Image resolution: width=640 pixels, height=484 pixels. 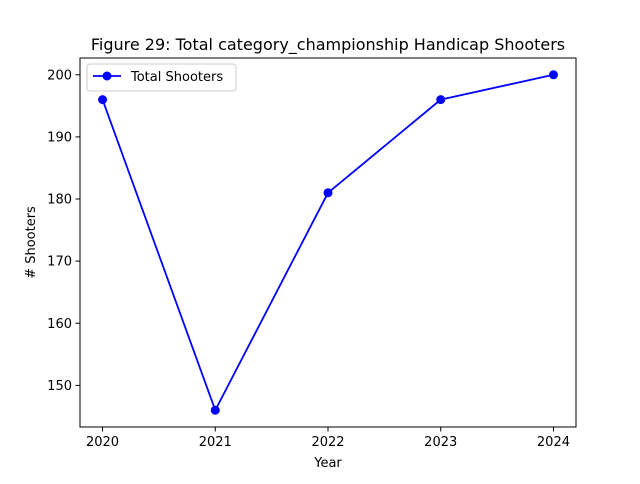 I want to click on y-tick-label: 180, so click(x=59, y=200).